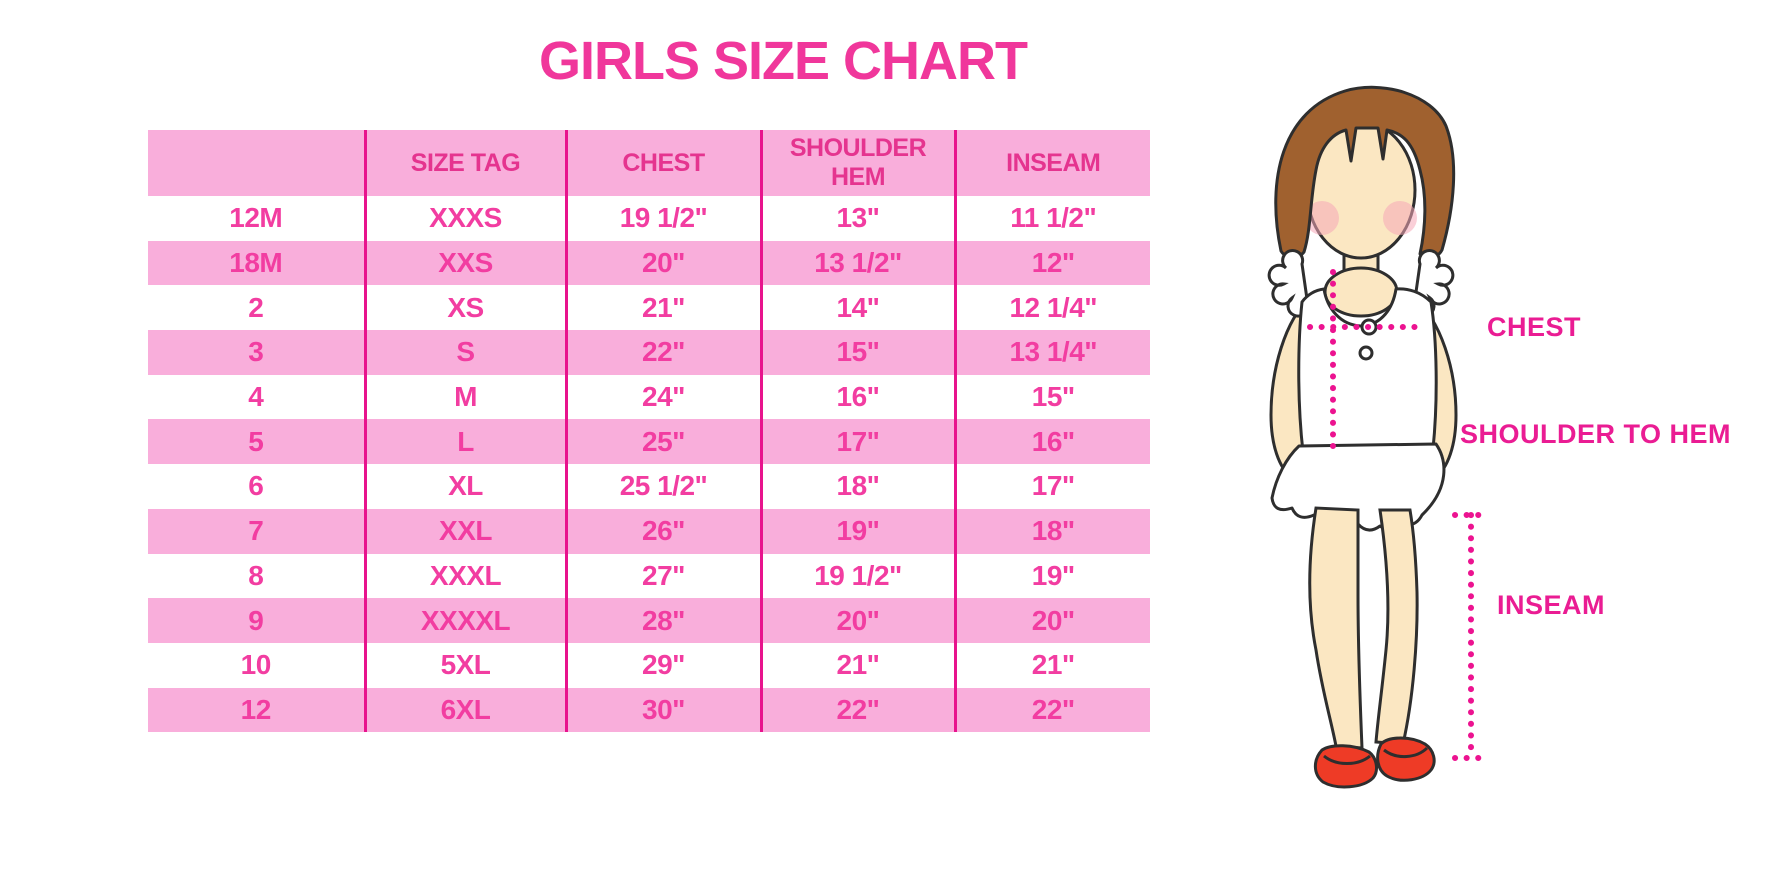  I want to click on table-cell: 12 1/4", so click(1051, 308).